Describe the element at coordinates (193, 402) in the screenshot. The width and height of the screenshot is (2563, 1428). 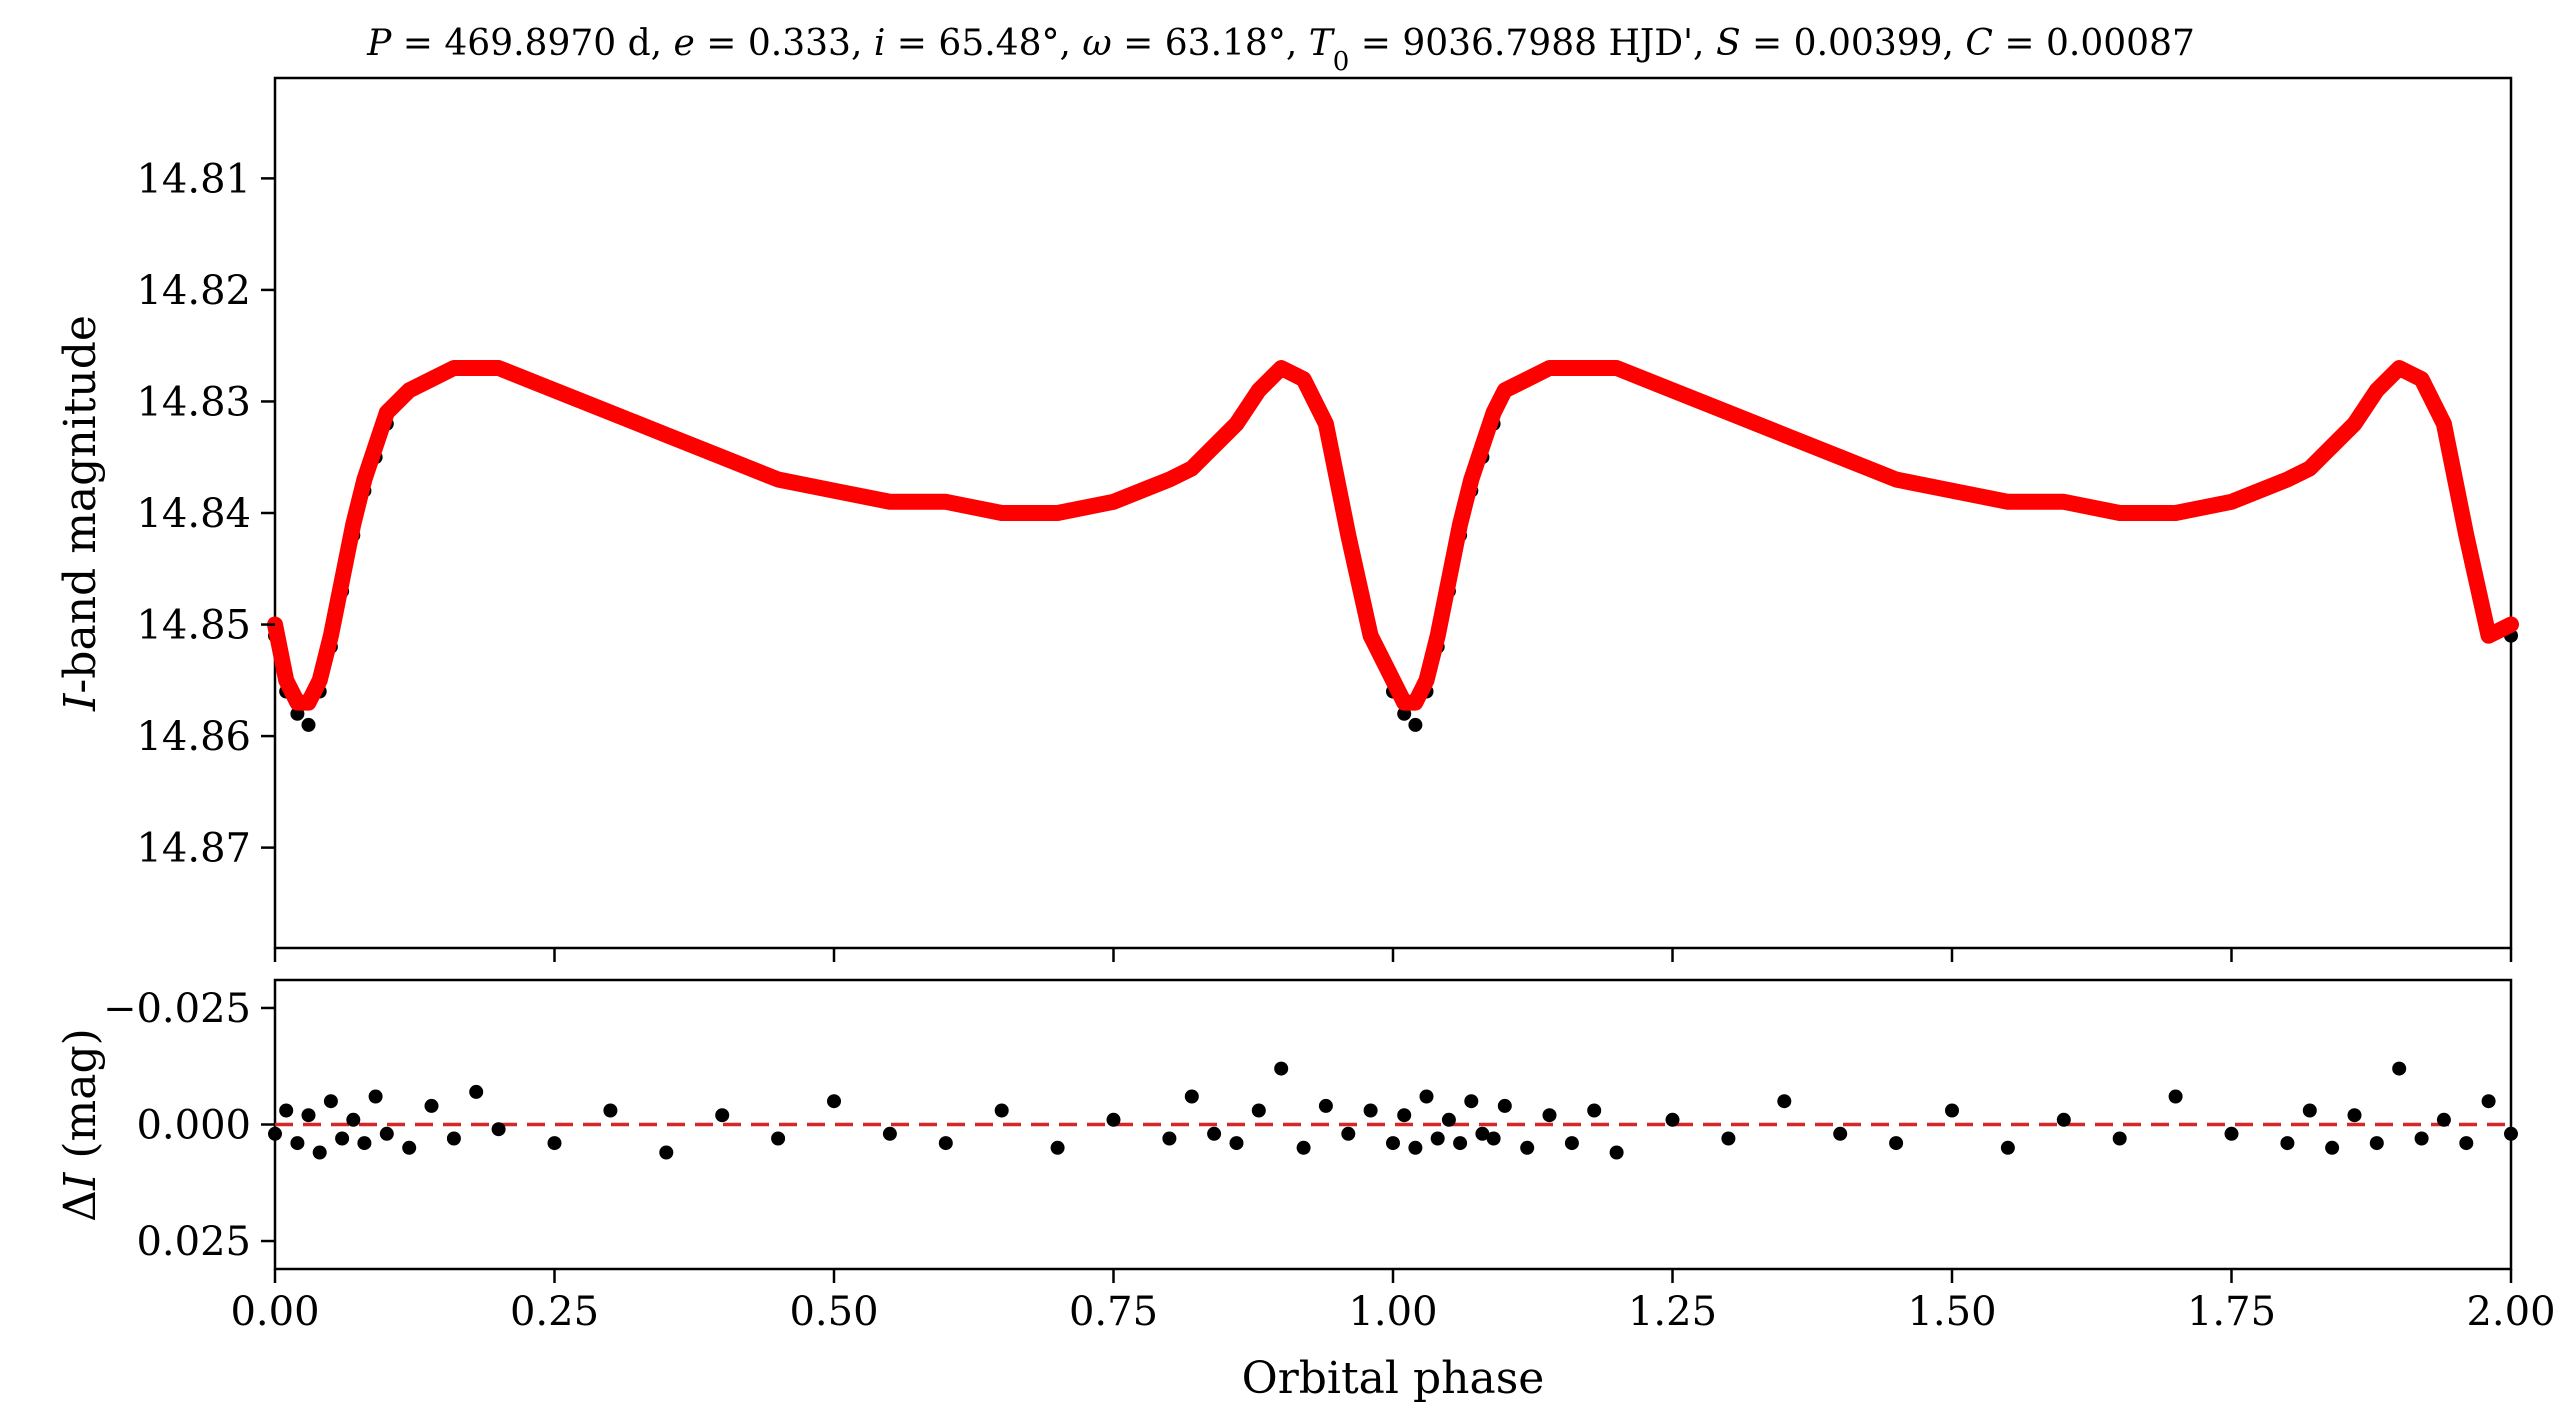
I see `y-tick-label: 14.83` at that location.